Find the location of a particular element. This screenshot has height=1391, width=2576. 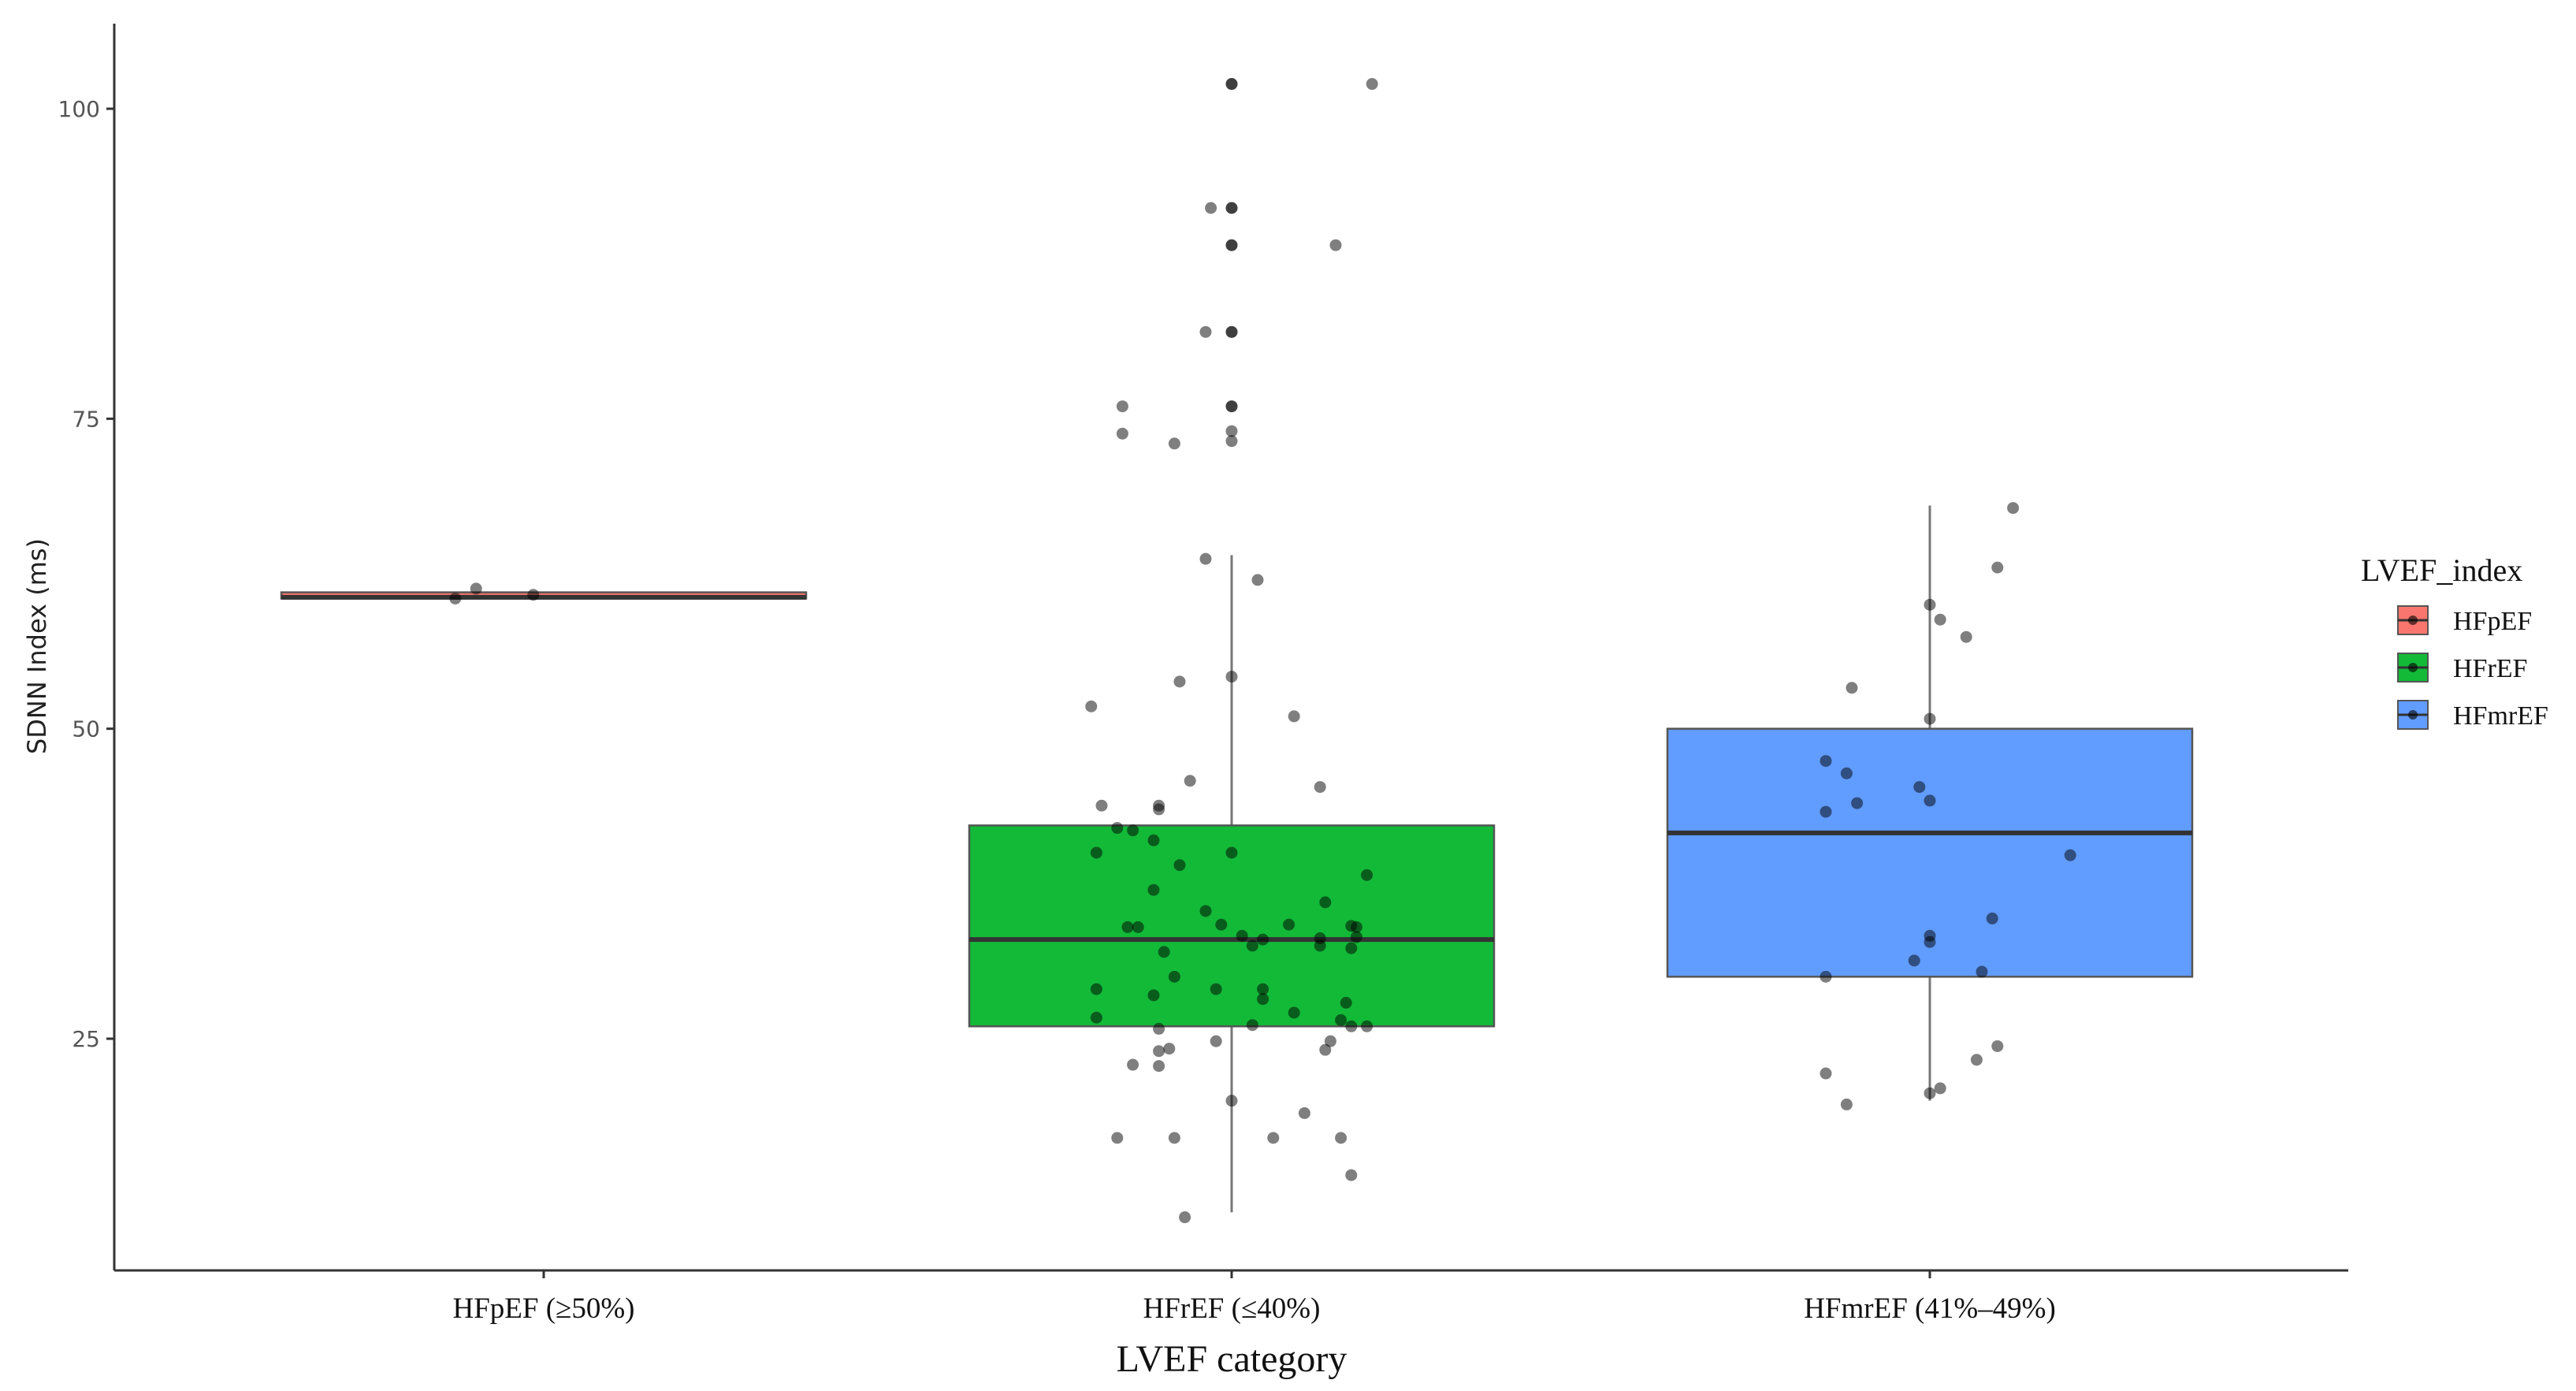

y-tick-label: 75 is located at coordinates (86, 419).